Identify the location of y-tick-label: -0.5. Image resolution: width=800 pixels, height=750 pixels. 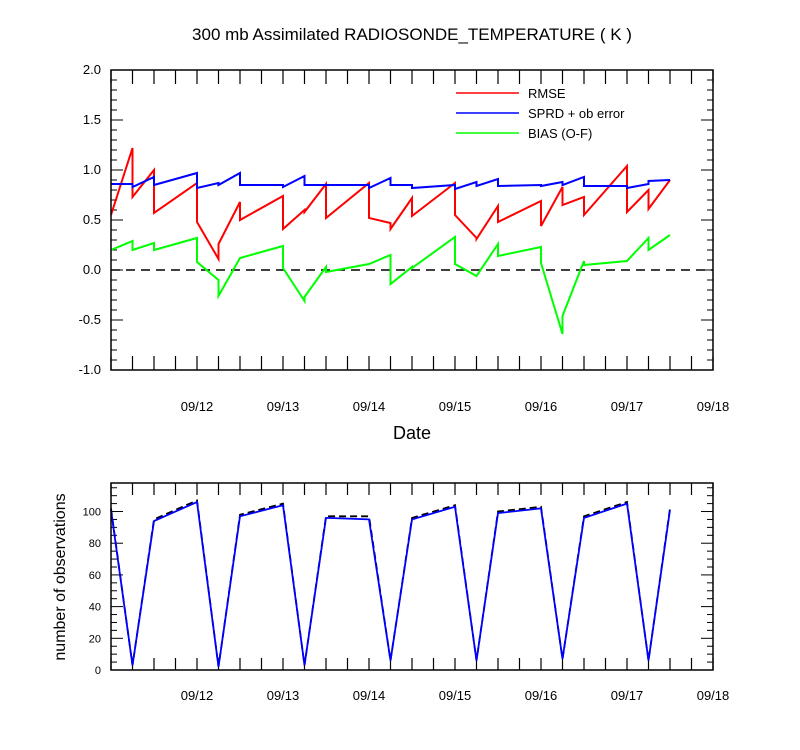
(90, 319).